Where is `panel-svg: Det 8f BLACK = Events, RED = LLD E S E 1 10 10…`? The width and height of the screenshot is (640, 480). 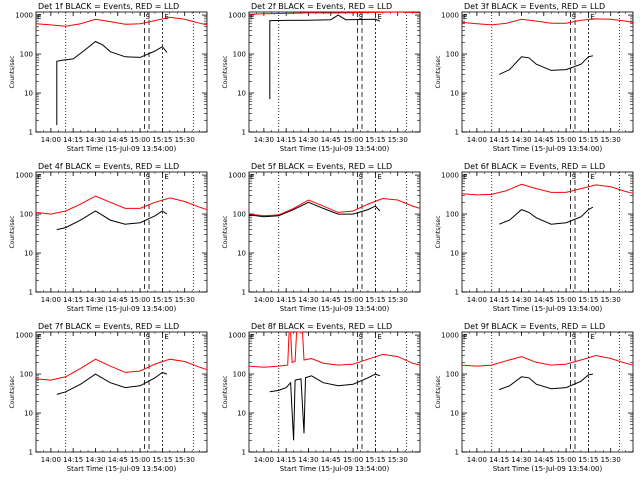 panel-svg: Det 8f BLACK = Events, RED = LLD E S E 1 10 10… is located at coordinates (321, 397).